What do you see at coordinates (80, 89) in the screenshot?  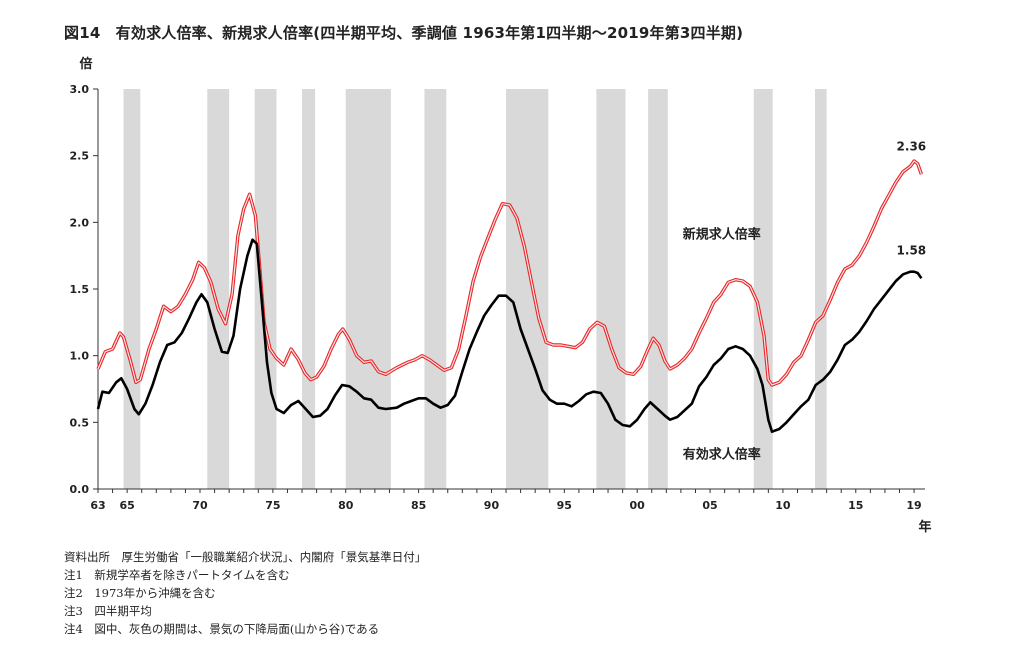 I see `y-tick-label: 3.0` at bounding box center [80, 89].